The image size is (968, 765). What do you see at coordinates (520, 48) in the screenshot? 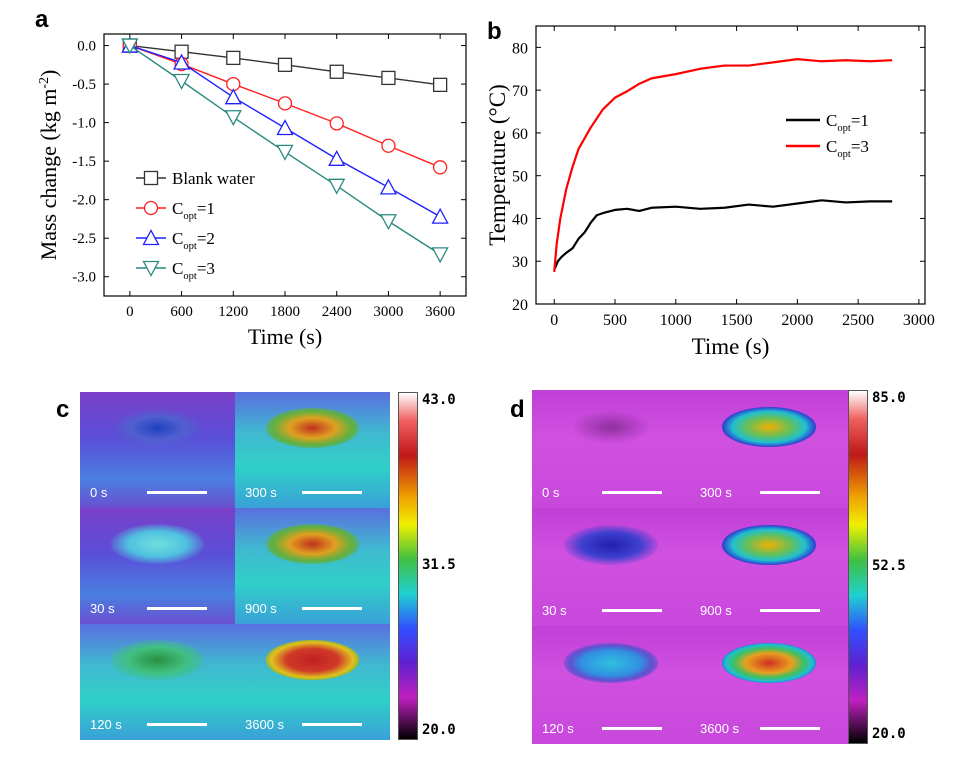
I see `y-tick-label-b: 80` at bounding box center [520, 48].